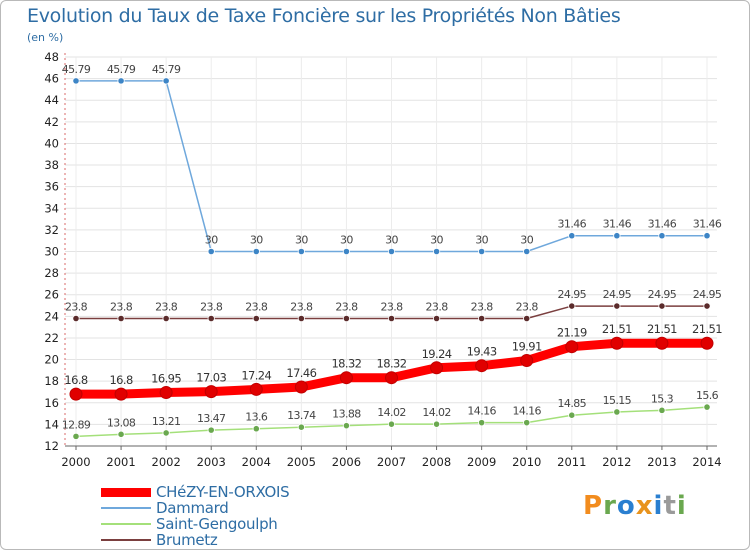 The image size is (750, 550). What do you see at coordinates (391, 412) in the screenshot?
I see `data-label-saint-gengoulph: 14.02` at bounding box center [391, 412].